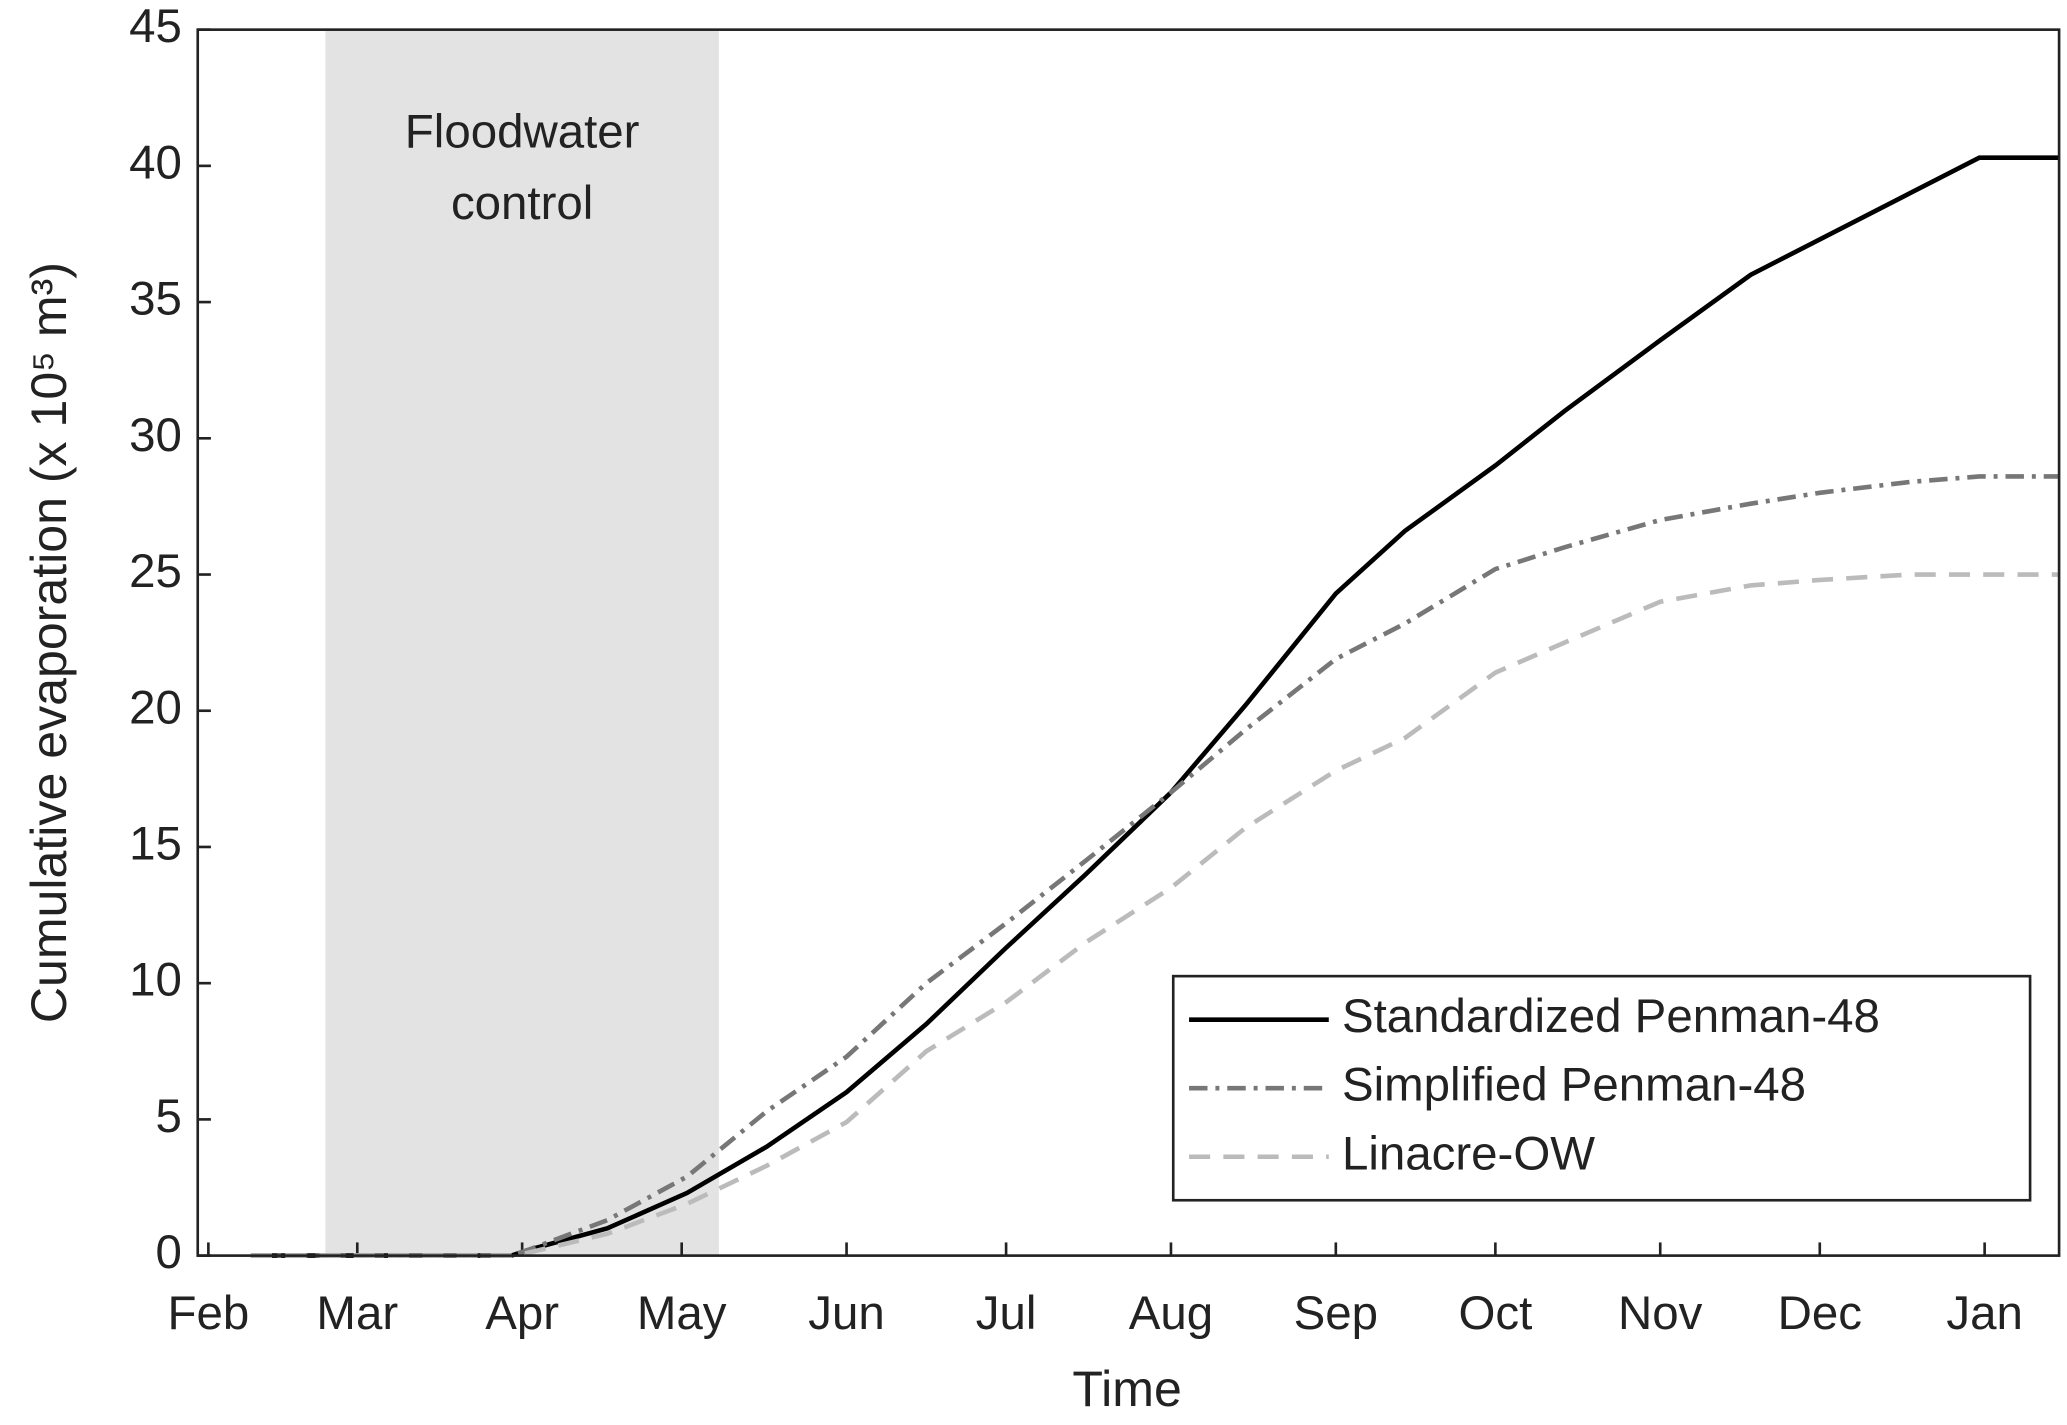  What do you see at coordinates (1820, 1313) in the screenshot?
I see `x-tick-label: Dec` at bounding box center [1820, 1313].